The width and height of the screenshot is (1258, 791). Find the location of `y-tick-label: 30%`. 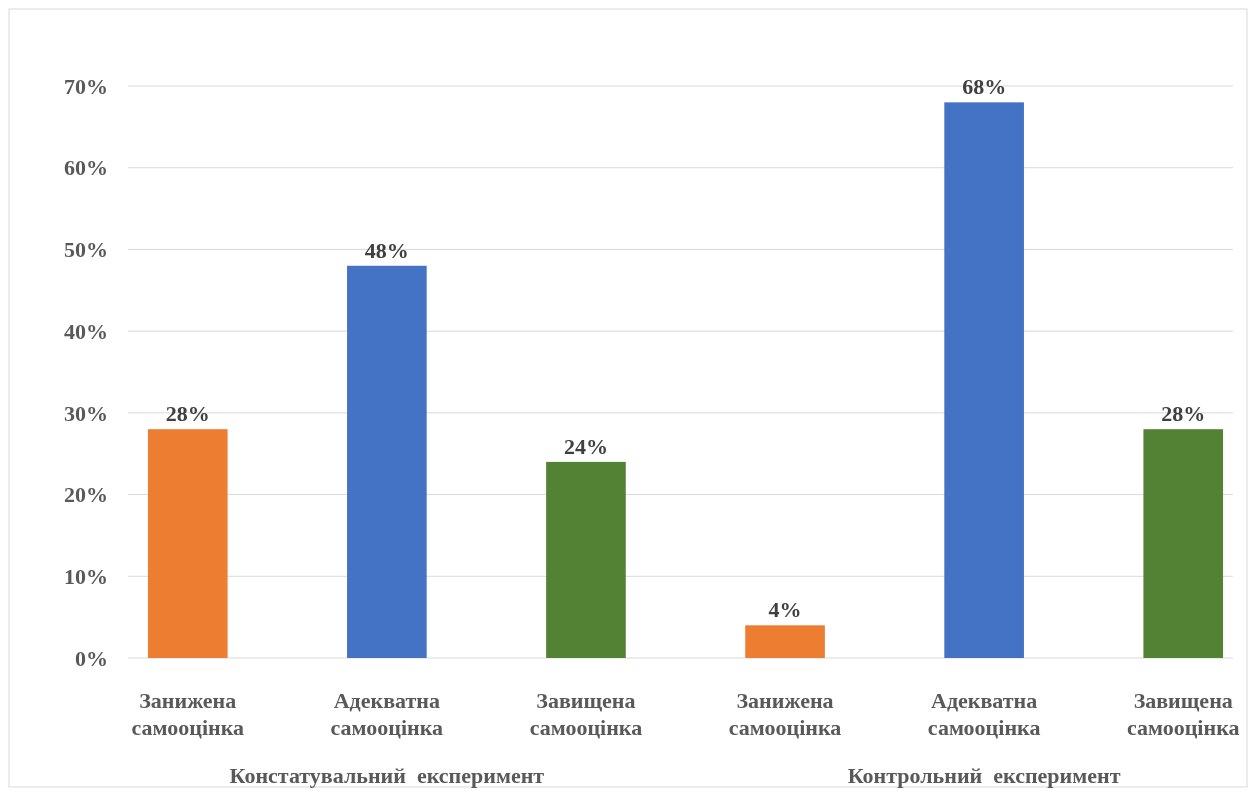

y-tick-label: 30% is located at coordinates (86, 413).